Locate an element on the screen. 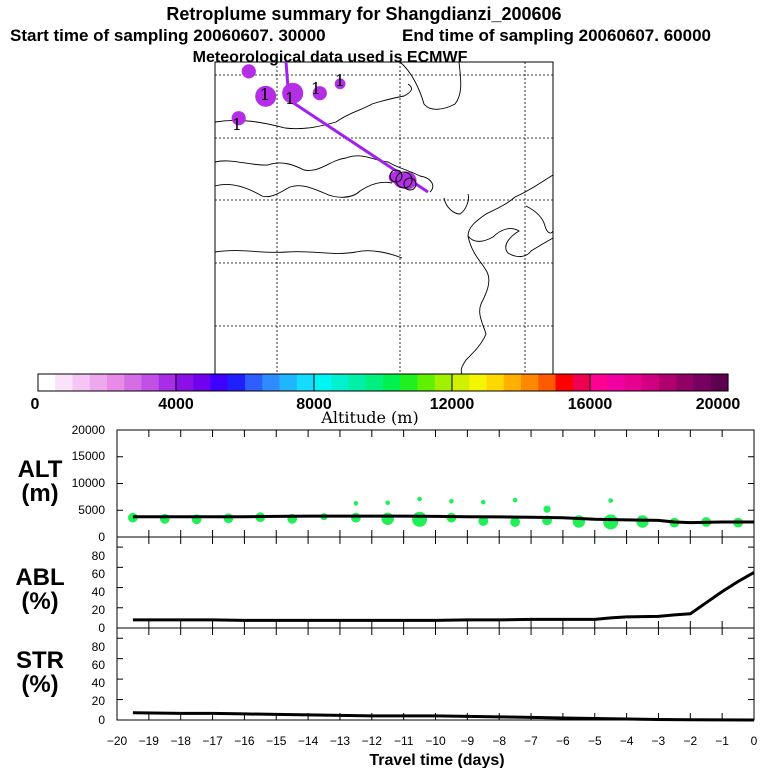 This screenshot has width=768, height=768. x-tick-label: −14 is located at coordinates (308, 741).